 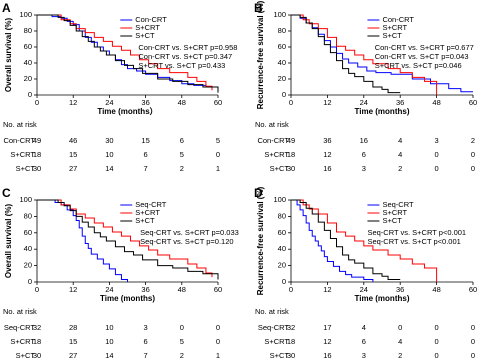 What do you see at coordinates (189, 232) in the screenshot?
I see `p-value: Seq-CRT vs. S+CRT p=0.033` at bounding box center [189, 232].